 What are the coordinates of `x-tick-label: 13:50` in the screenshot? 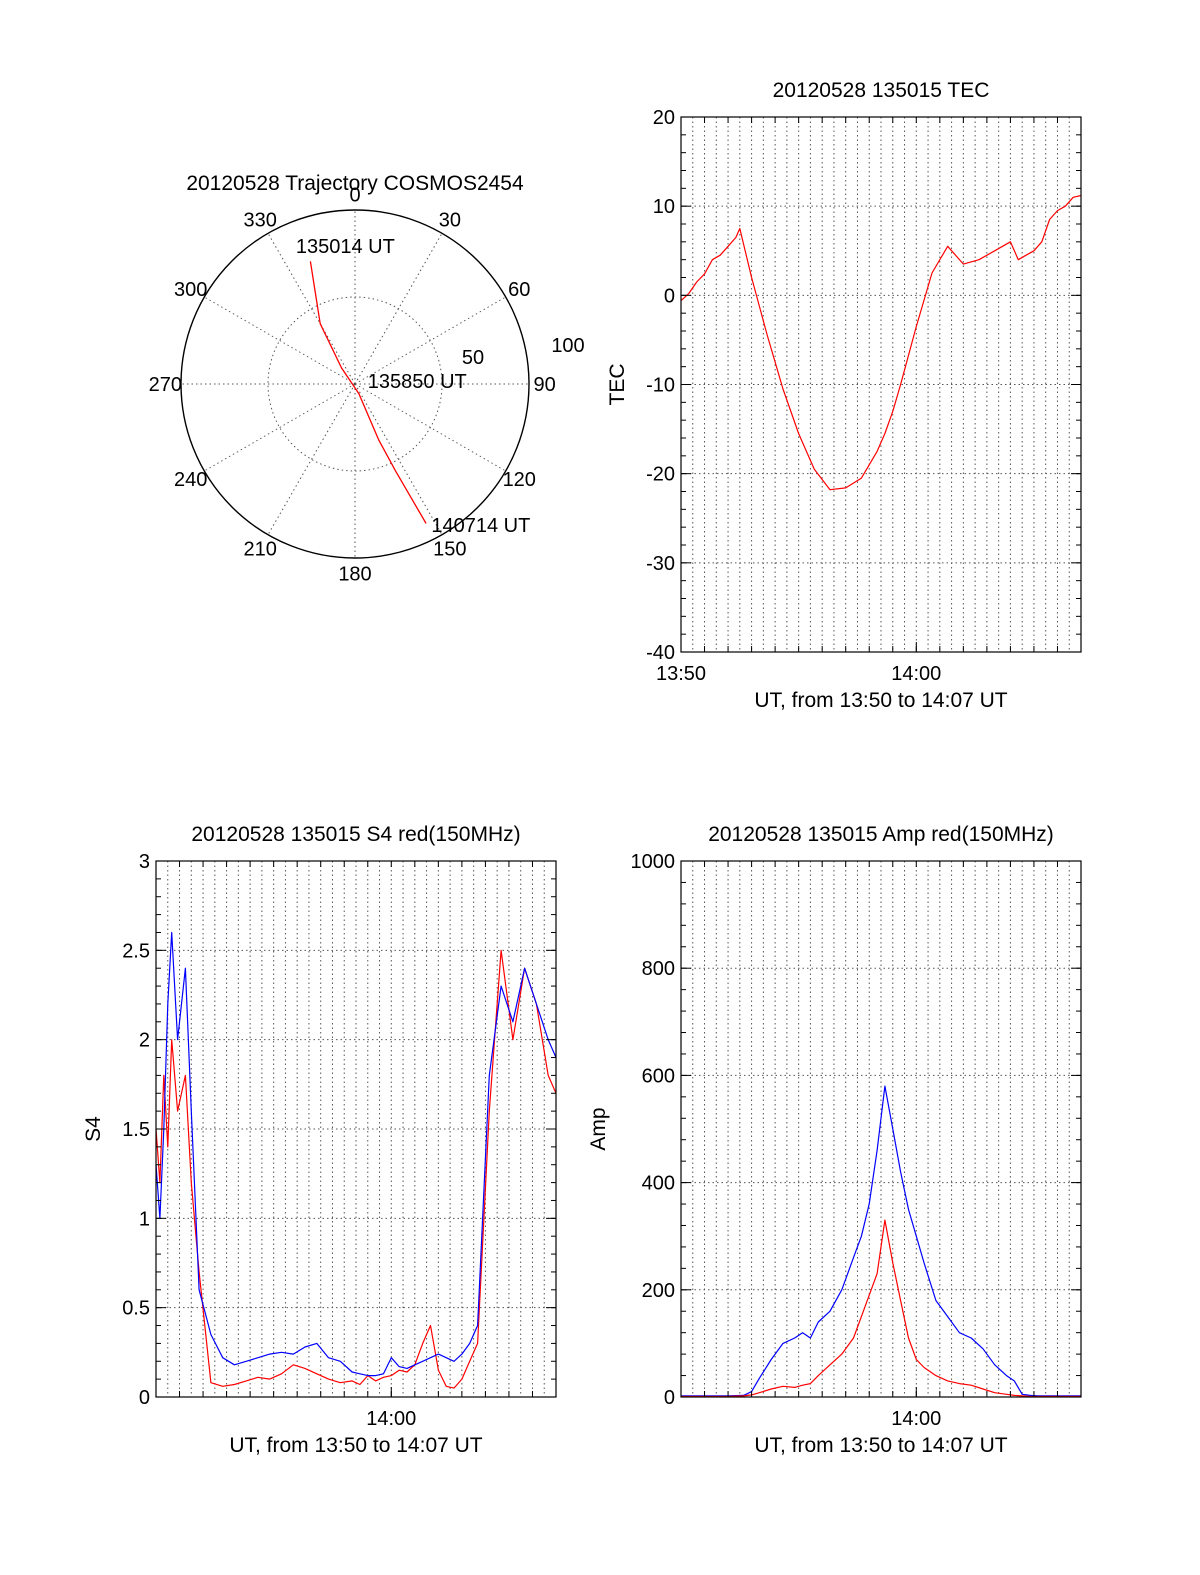 It's located at (681, 674).